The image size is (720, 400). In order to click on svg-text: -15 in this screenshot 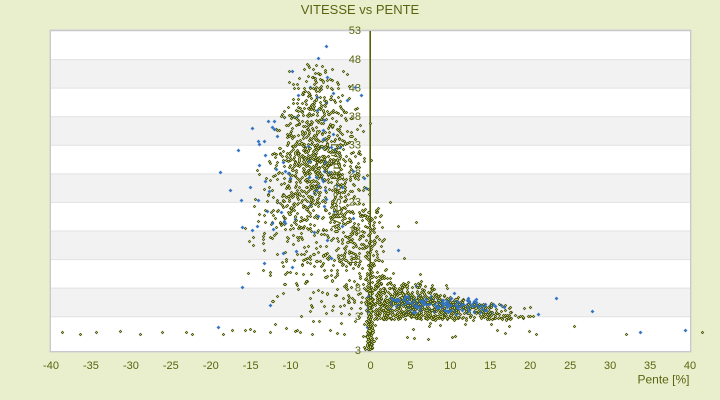, I will do `click(251, 366)`.